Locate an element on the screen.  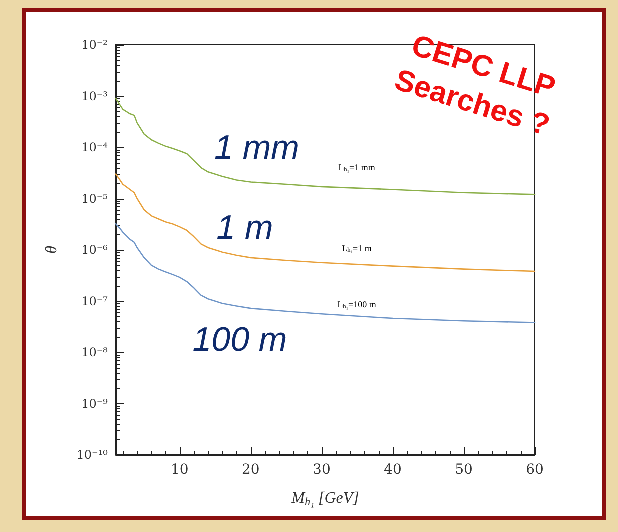
x-tick-label: 30 is located at coordinates (322, 470).